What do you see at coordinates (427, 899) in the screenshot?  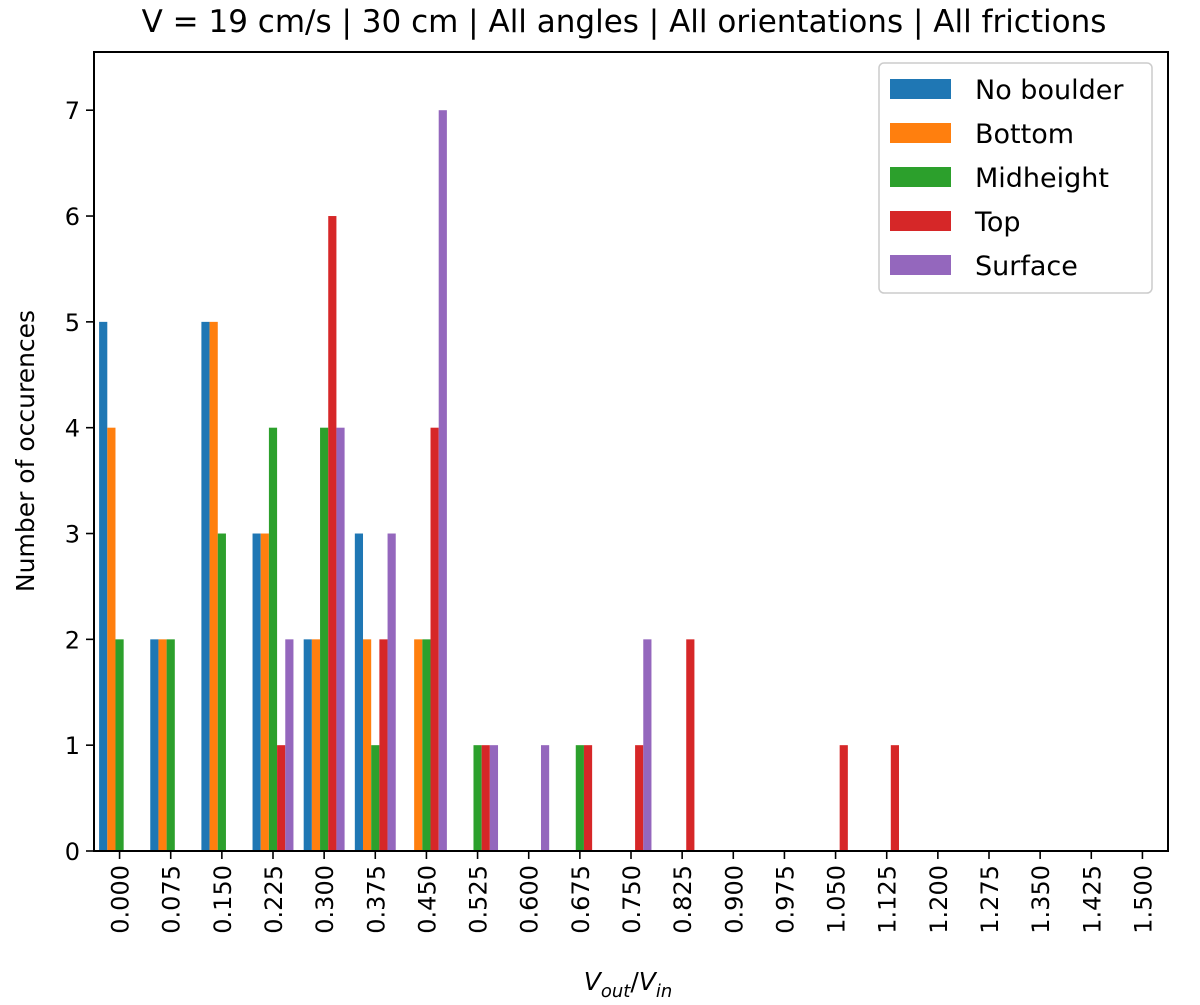 I see `x-tick-label: 0.450` at bounding box center [427, 899].